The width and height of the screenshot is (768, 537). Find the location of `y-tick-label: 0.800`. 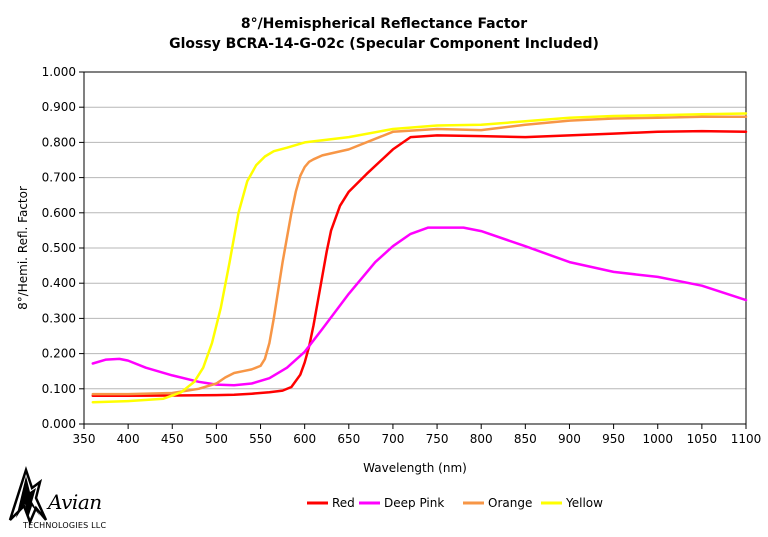

y-tick-label: 0.800 is located at coordinates (59, 142).